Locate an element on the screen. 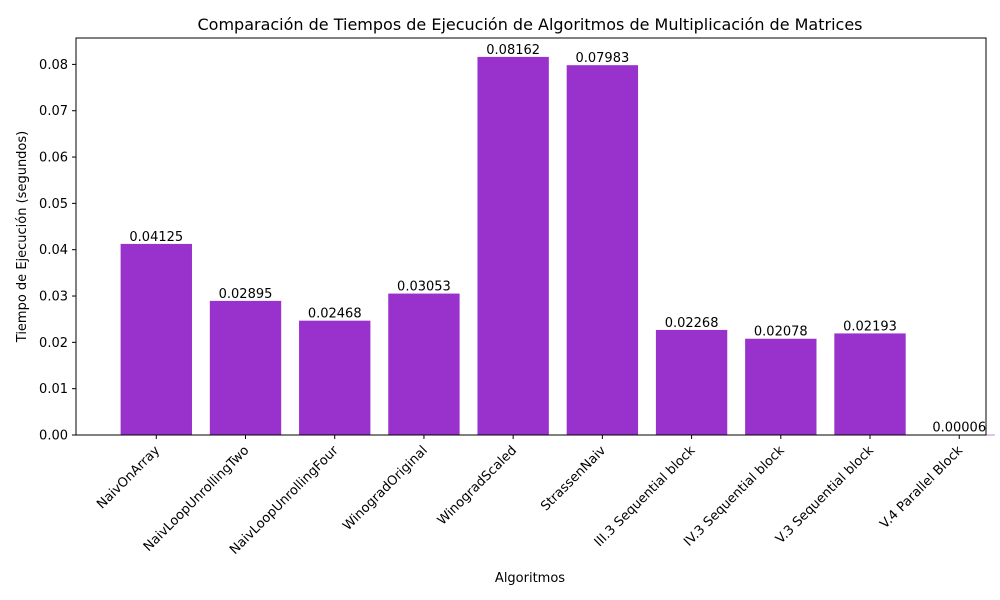 The image size is (1000, 600). y-tick-label-0: 0.00 is located at coordinates (53, 436).